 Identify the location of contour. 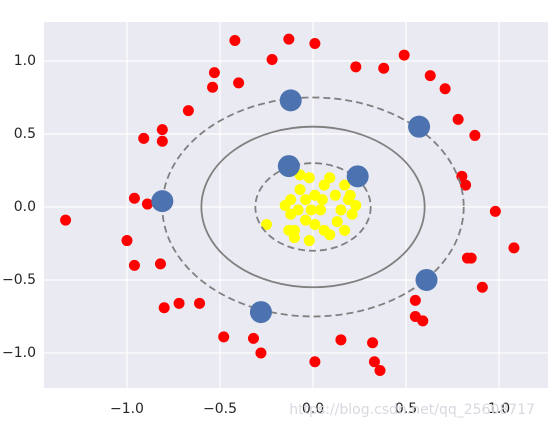
(313, 207).